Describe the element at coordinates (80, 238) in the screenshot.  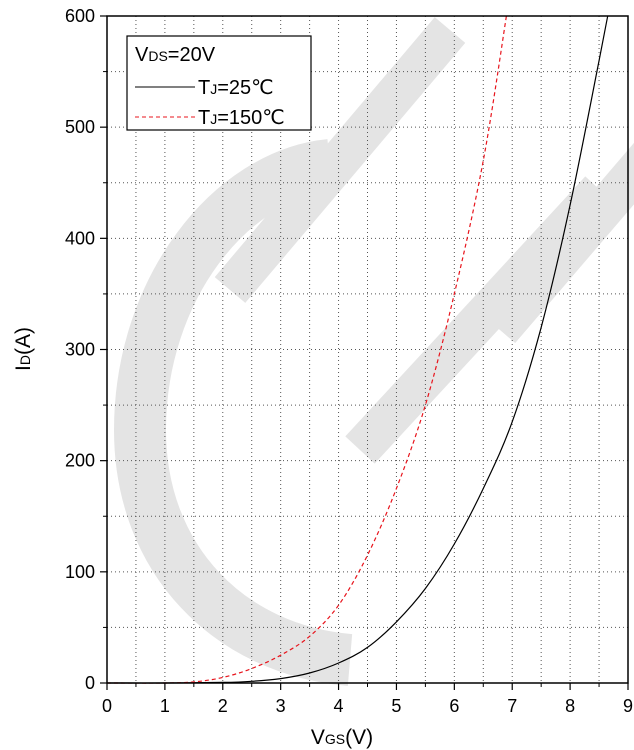
I see `y-tick-label: 400` at that location.